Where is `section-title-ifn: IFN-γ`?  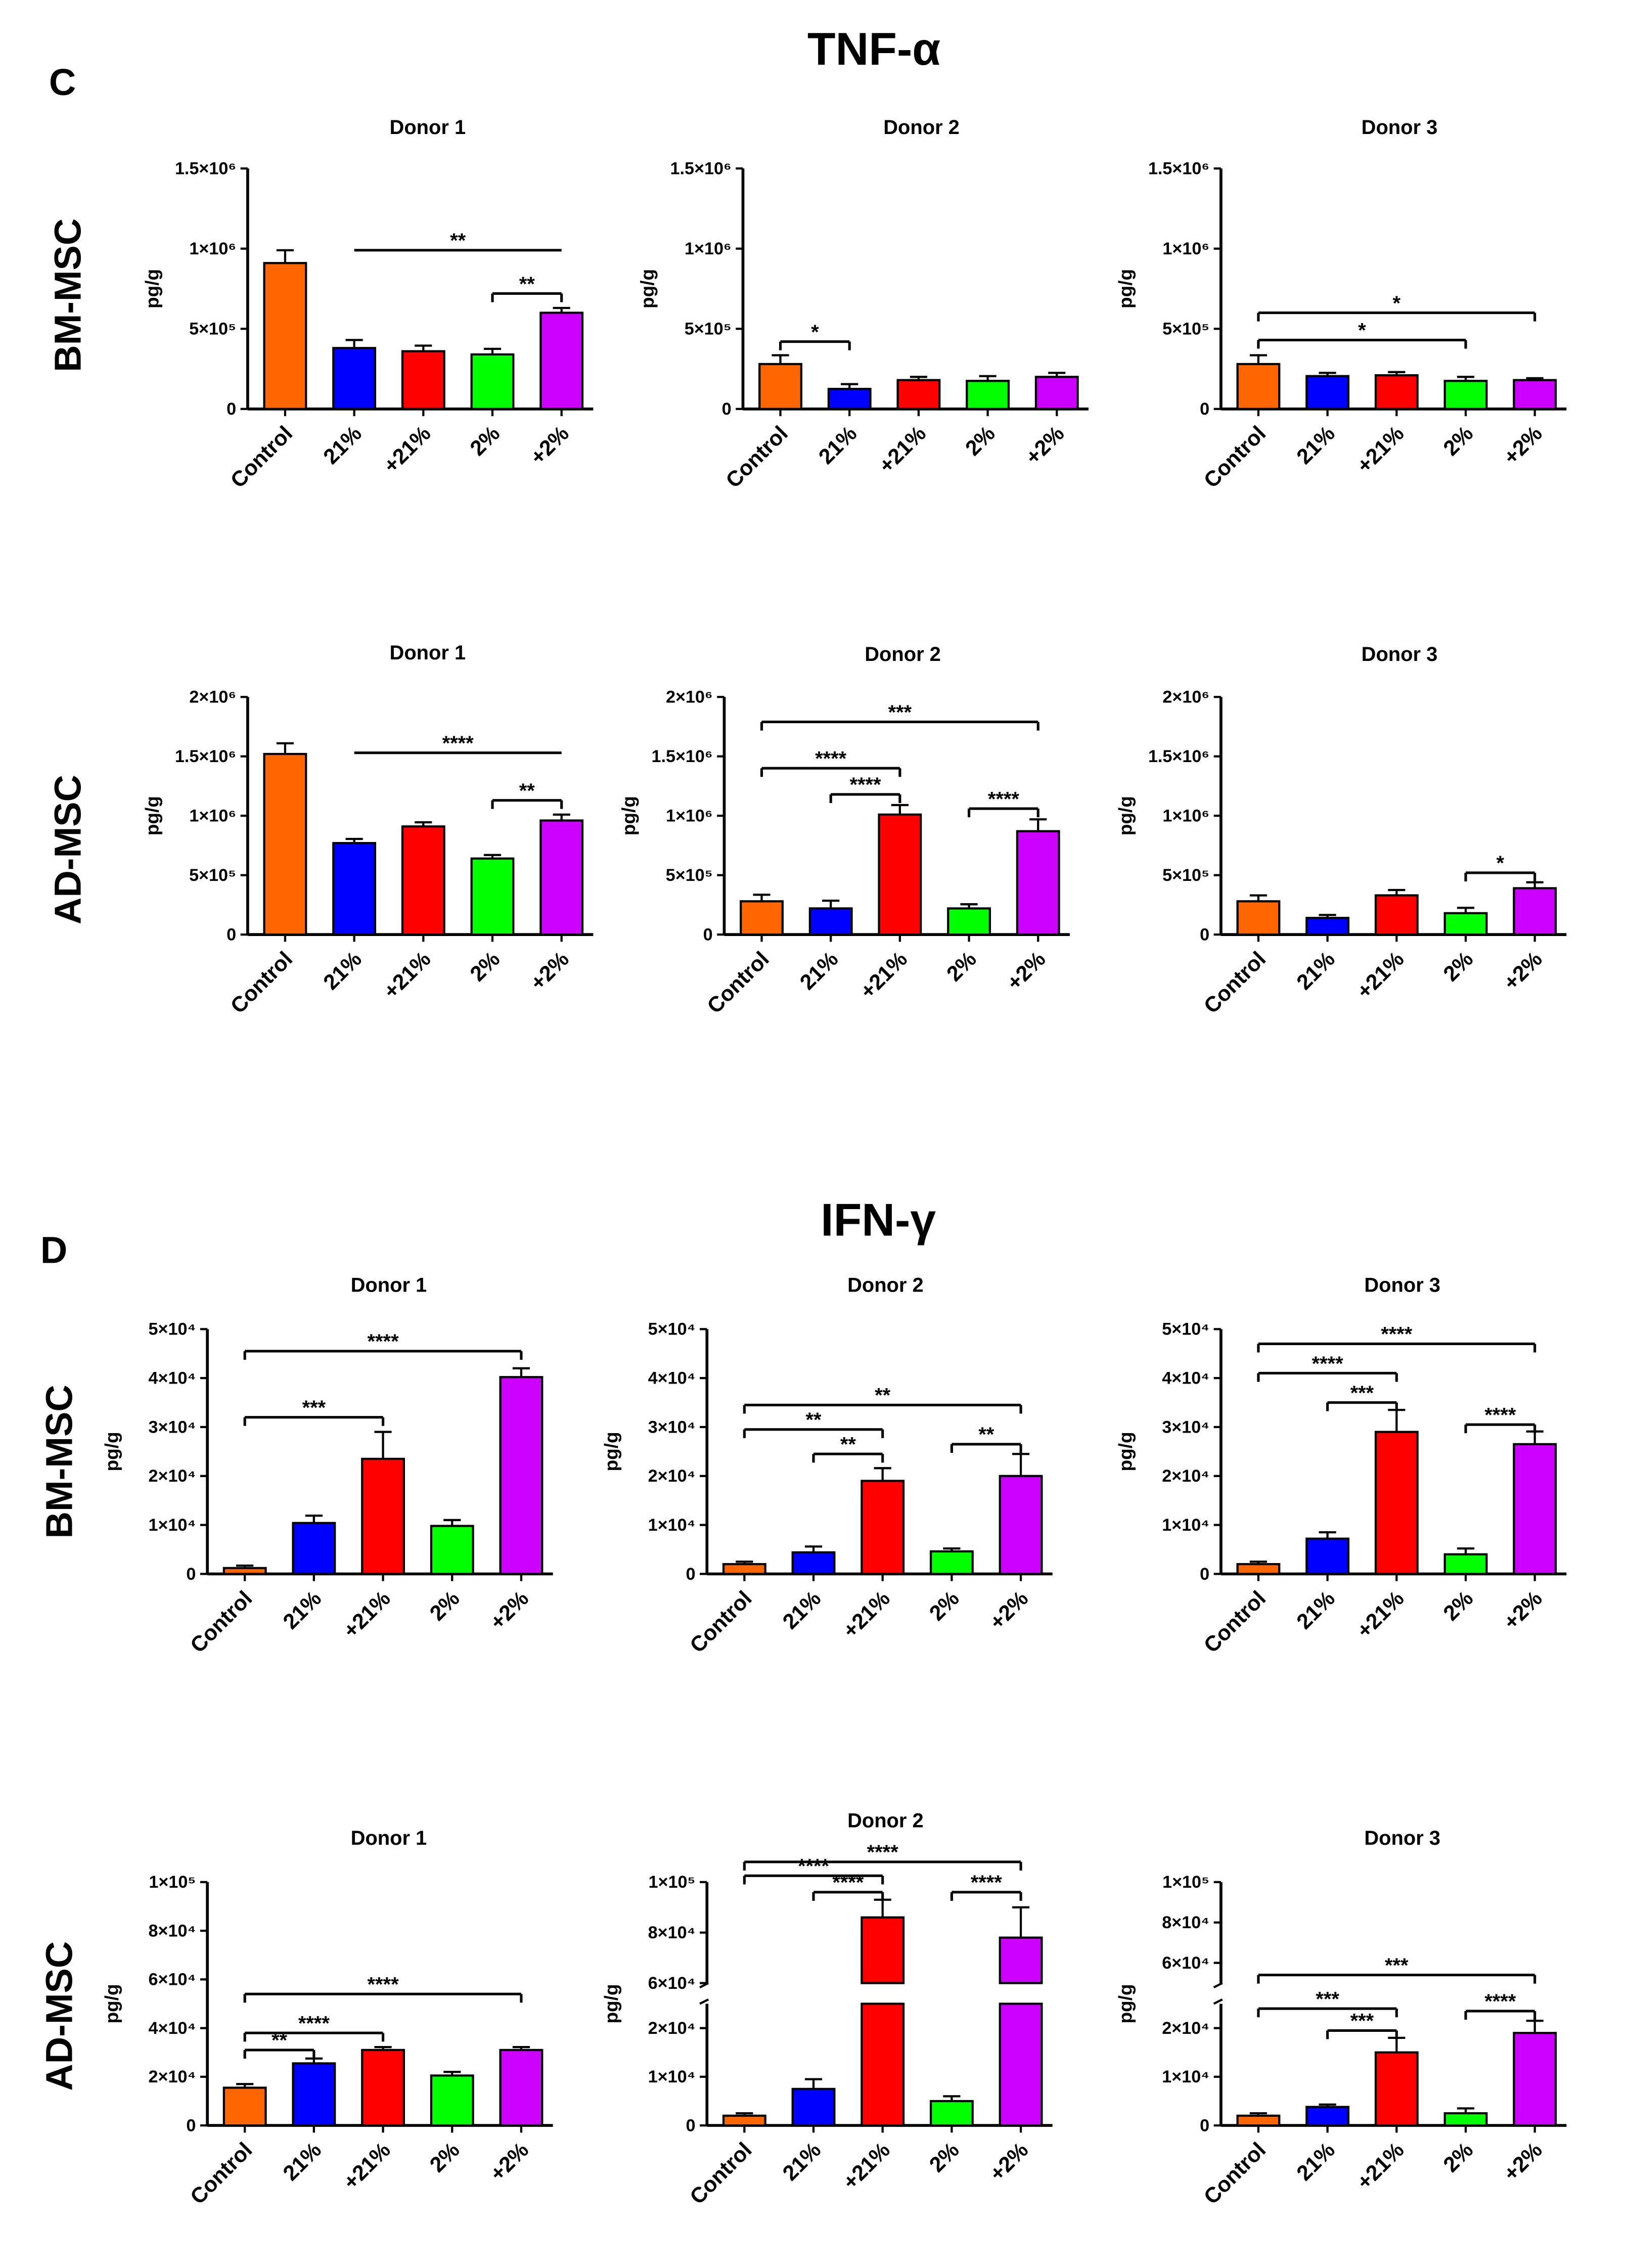 section-title-ifn: IFN-γ is located at coordinates (878, 1220).